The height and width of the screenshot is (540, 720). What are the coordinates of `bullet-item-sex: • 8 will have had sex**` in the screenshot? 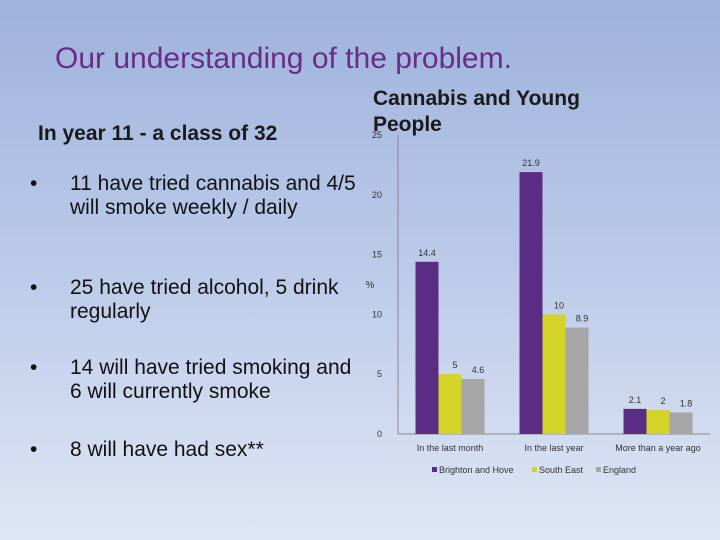 It's located at (195, 450).